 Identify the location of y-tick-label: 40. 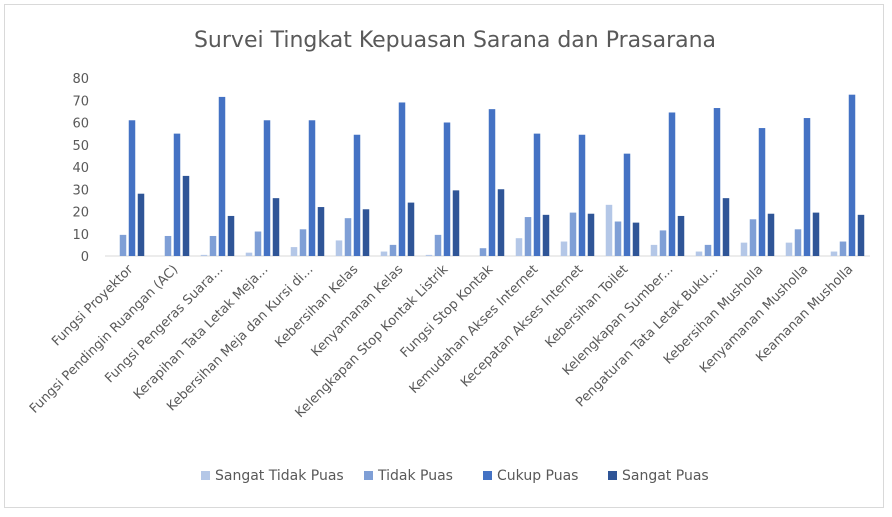
(80, 168).